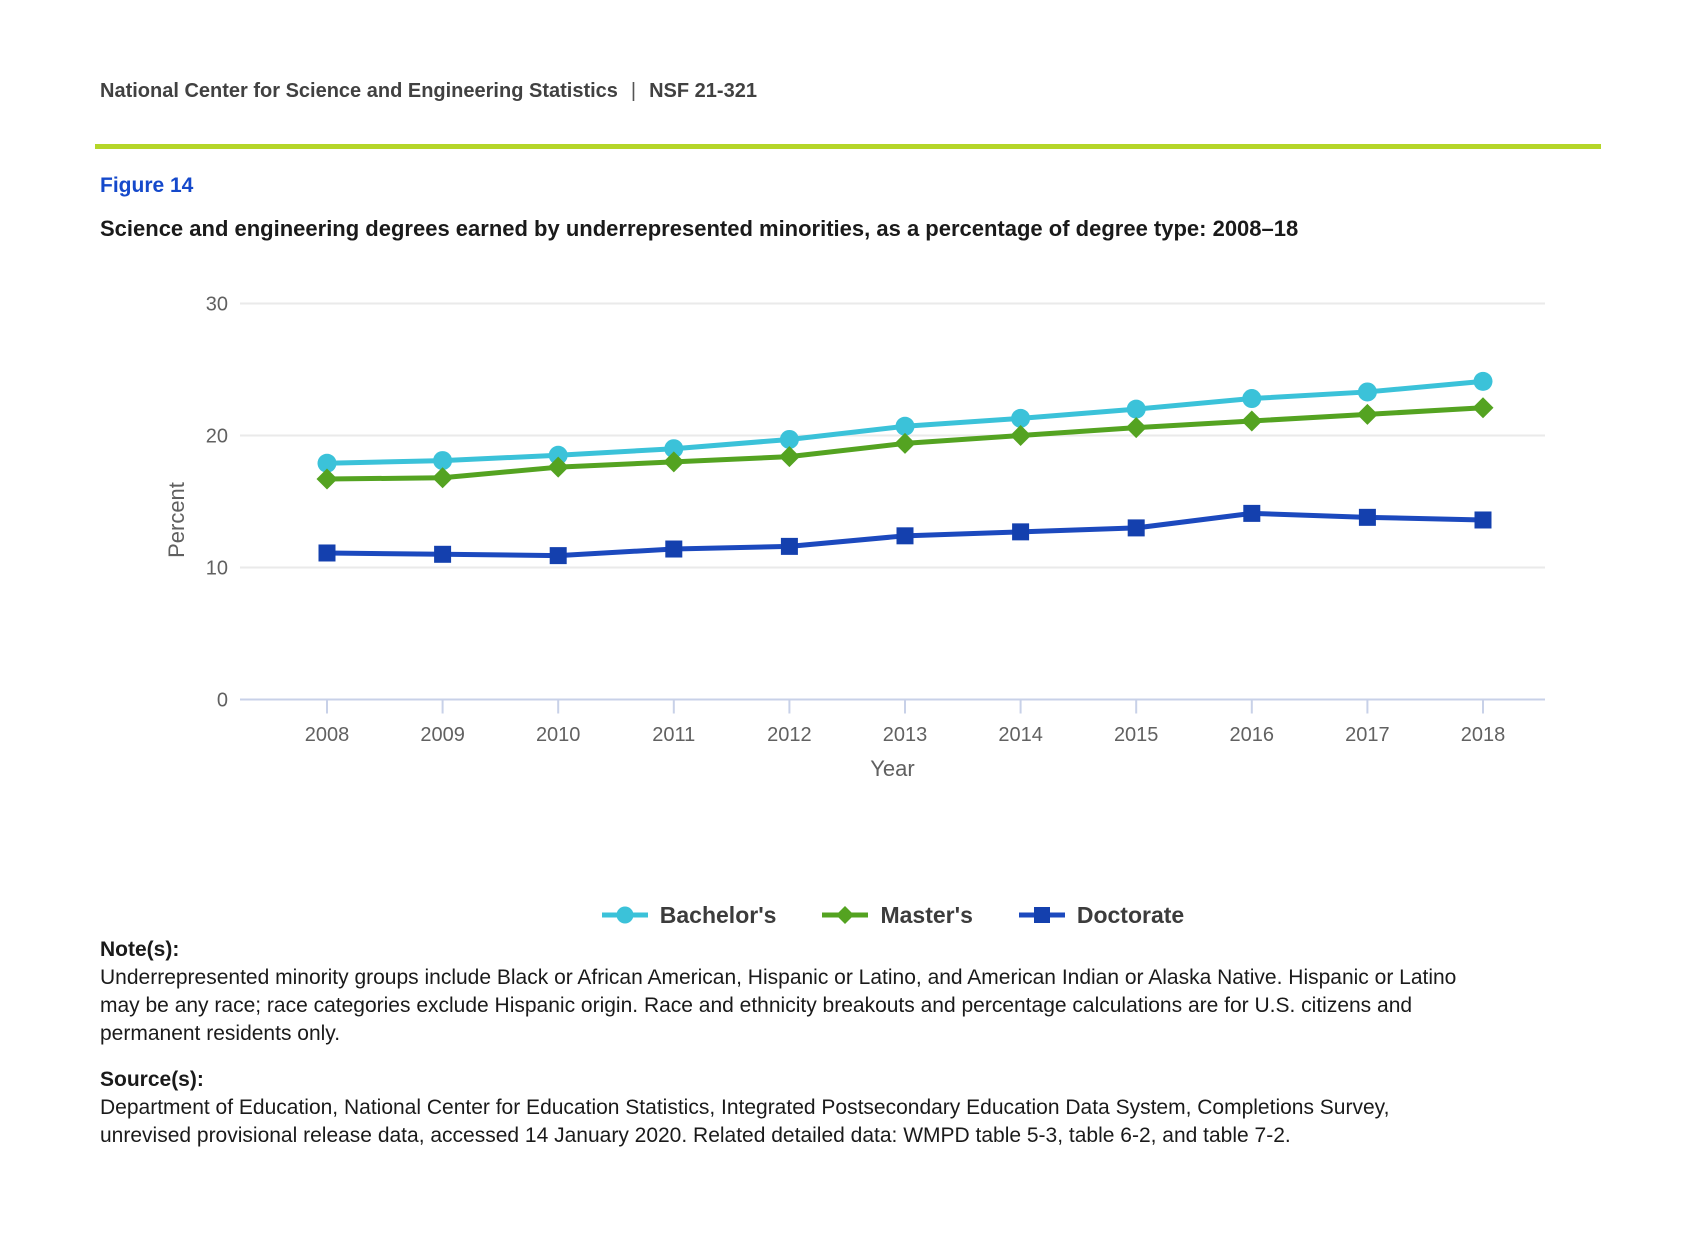 The width and height of the screenshot is (1700, 1252). I want to click on legend-item-masters: Master's, so click(897, 915).